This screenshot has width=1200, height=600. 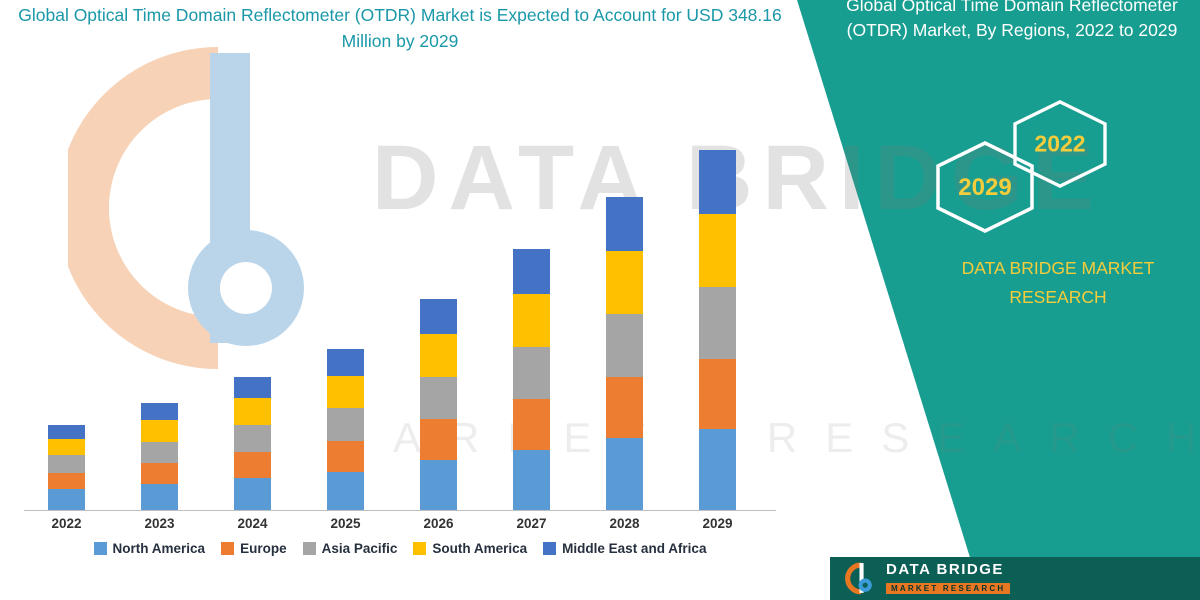 I want to click on bar-segment-2027-middle-east-and-africa, so click(x=531, y=271).